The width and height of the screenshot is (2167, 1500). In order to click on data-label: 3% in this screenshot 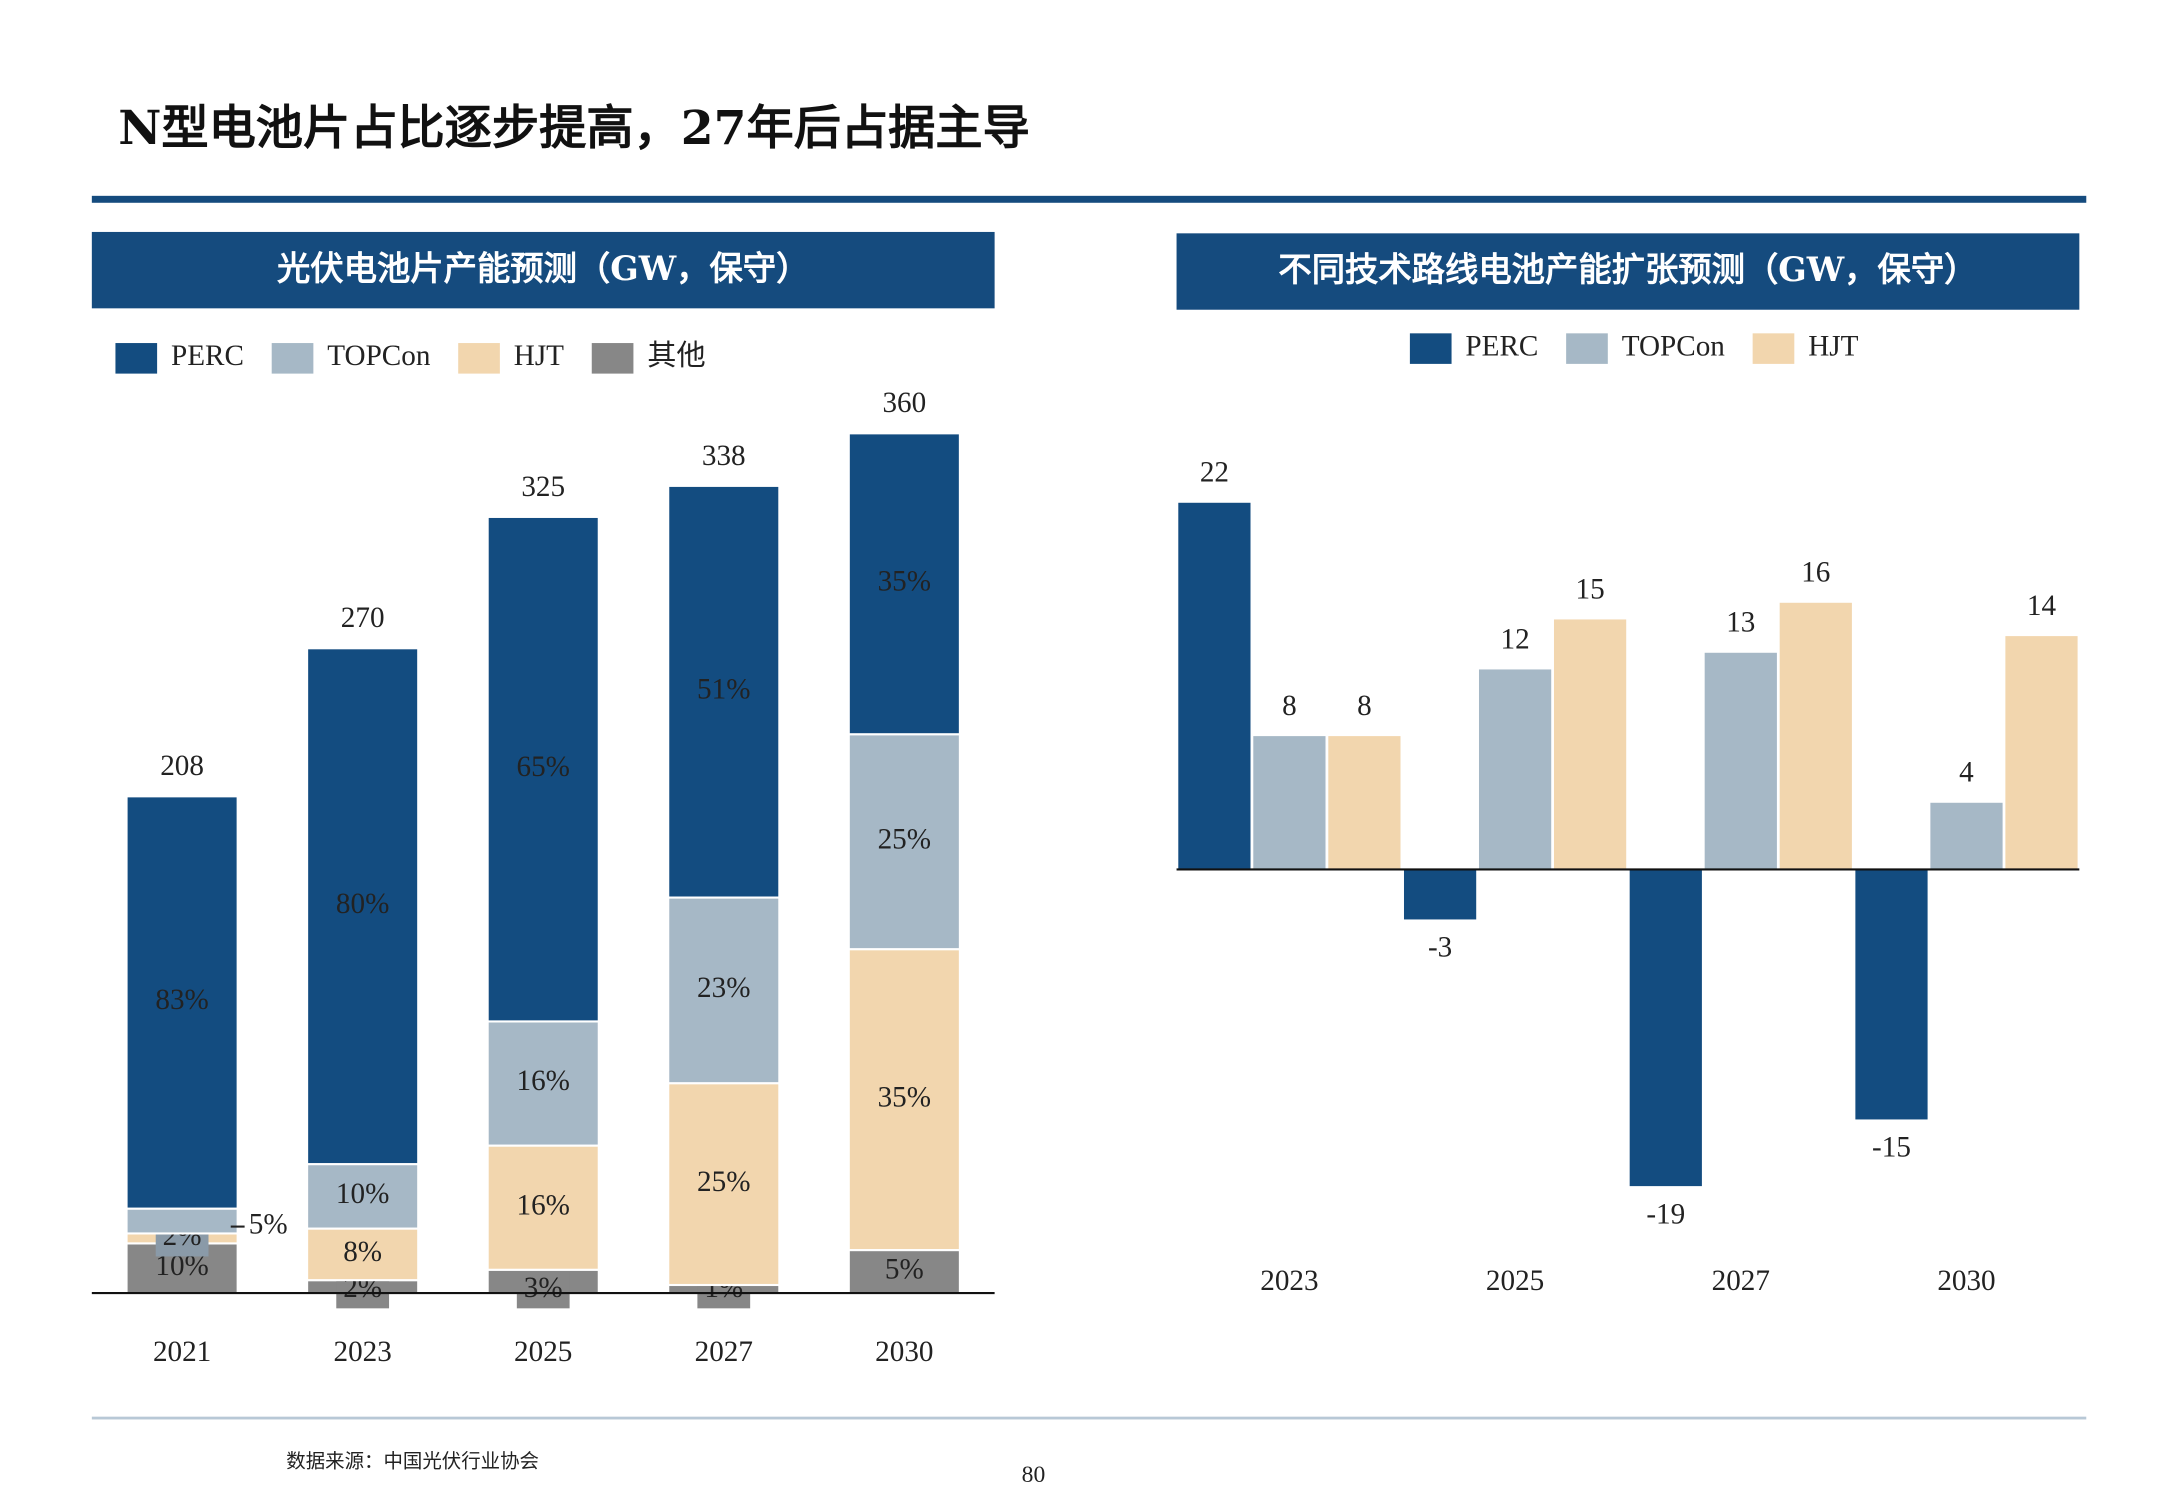, I will do `click(543, 1288)`.